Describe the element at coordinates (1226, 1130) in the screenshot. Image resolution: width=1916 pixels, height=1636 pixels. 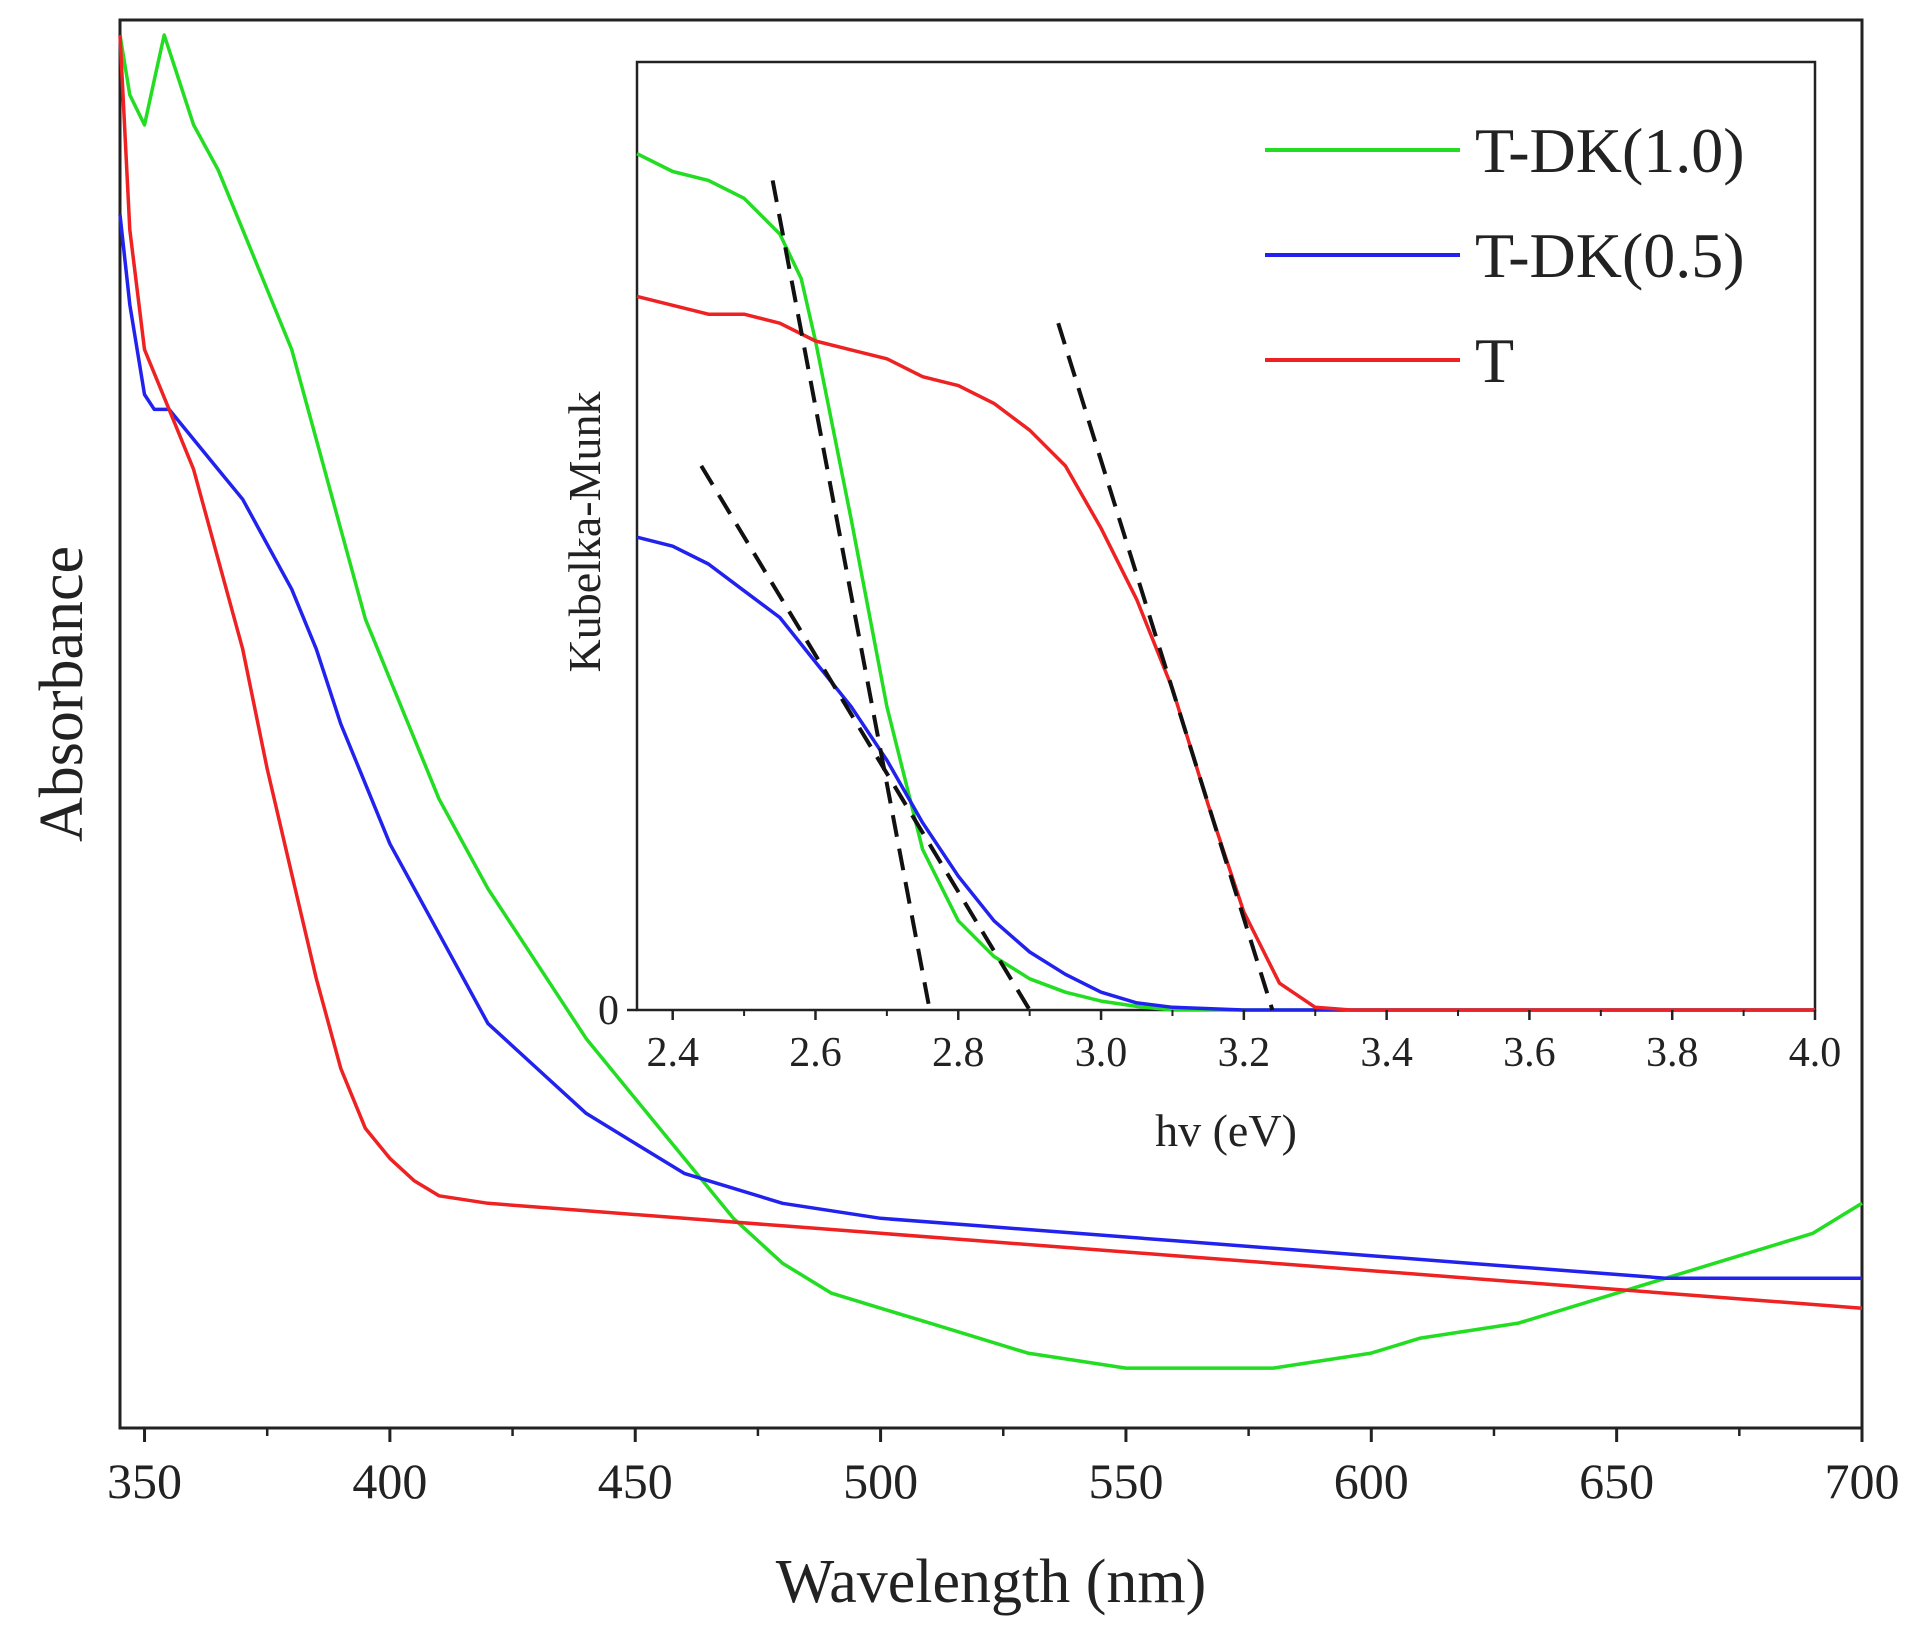
I see `inset-x-axis-title: hv (eV)` at that location.